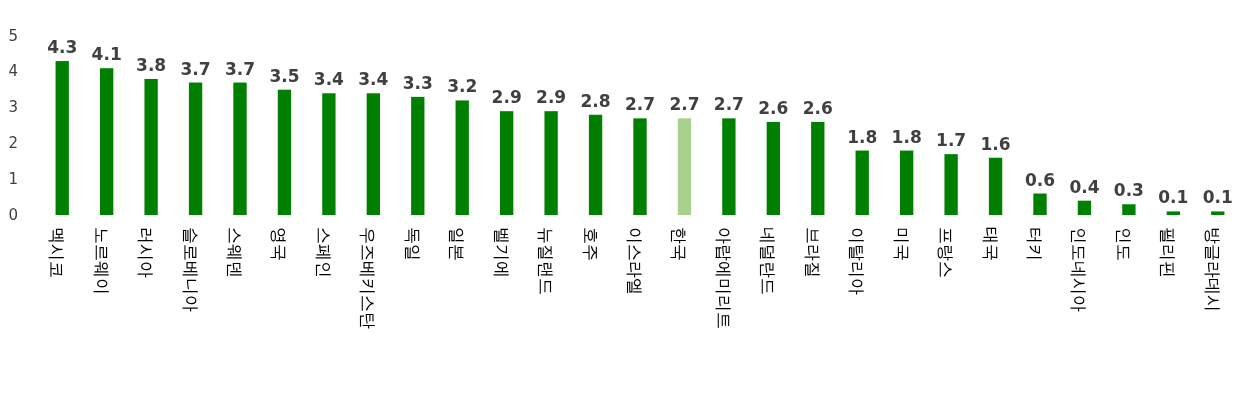 This screenshot has width=1246, height=406. Describe the element at coordinates (635, 261) in the screenshot. I see `x-tick-label: 이스라엘` at that location.